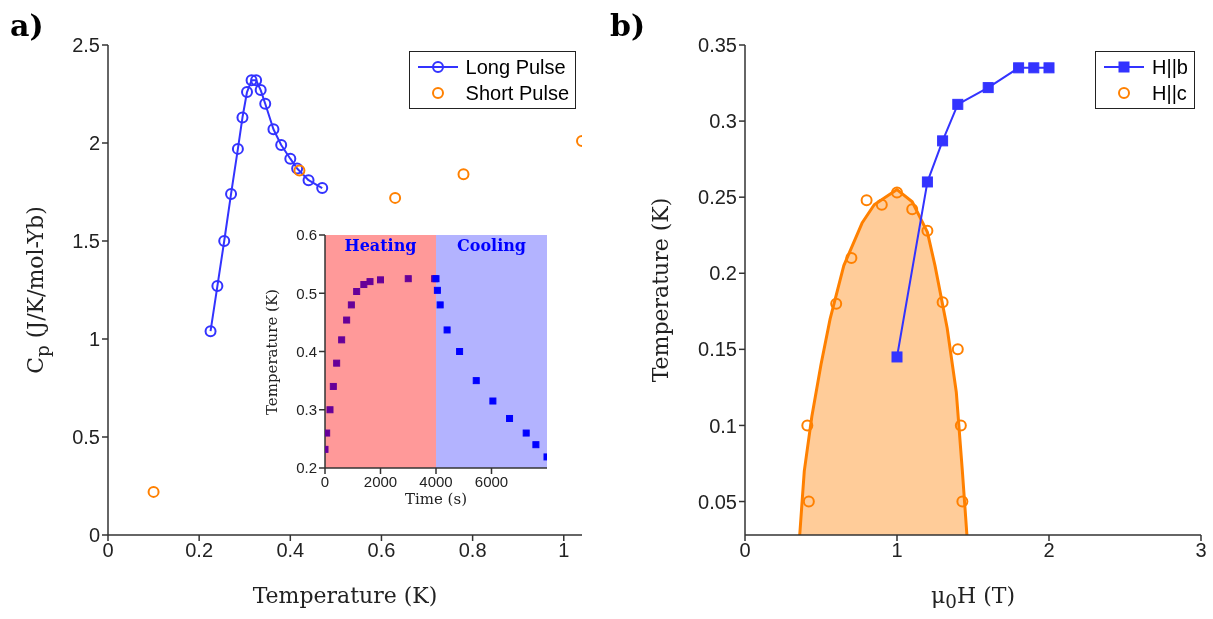 The height and width of the screenshot is (619, 1213). What do you see at coordinates (381, 550) in the screenshot?
I see `x-tick-label: 0.6` at bounding box center [381, 550].